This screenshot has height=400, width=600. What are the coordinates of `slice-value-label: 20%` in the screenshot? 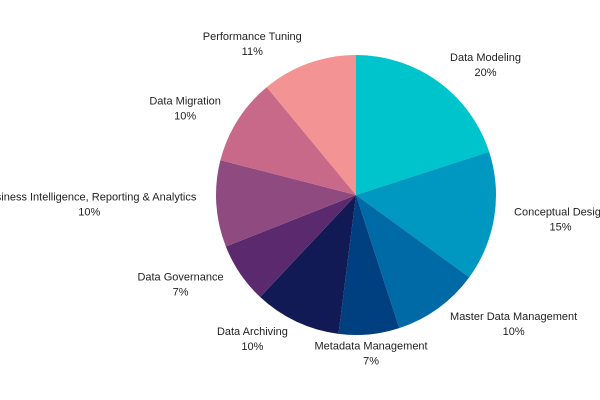 It's located at (485, 73).